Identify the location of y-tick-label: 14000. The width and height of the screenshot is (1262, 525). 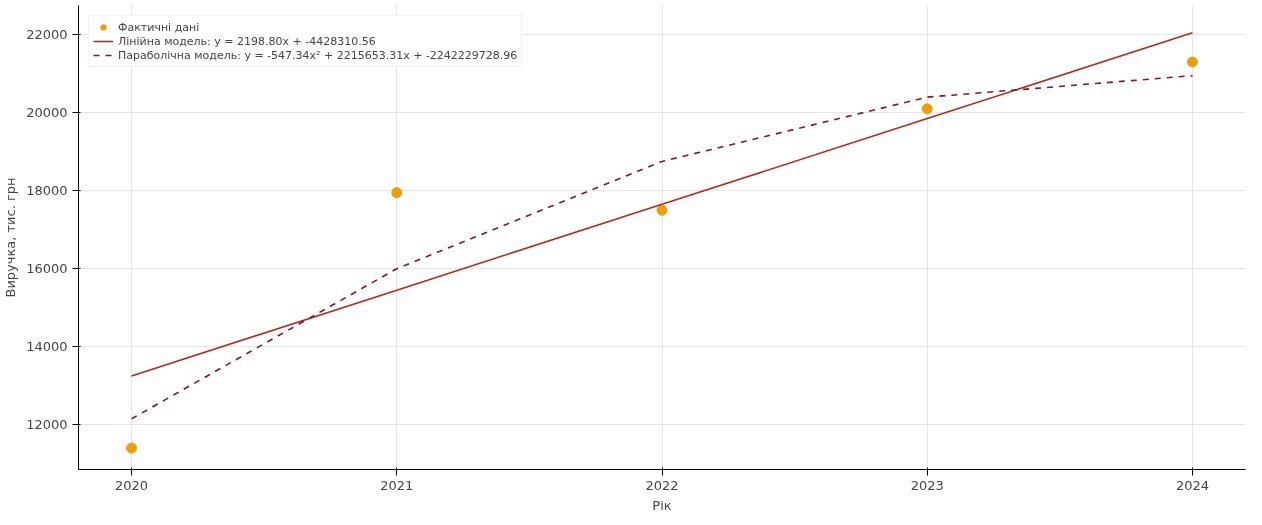
(47, 347).